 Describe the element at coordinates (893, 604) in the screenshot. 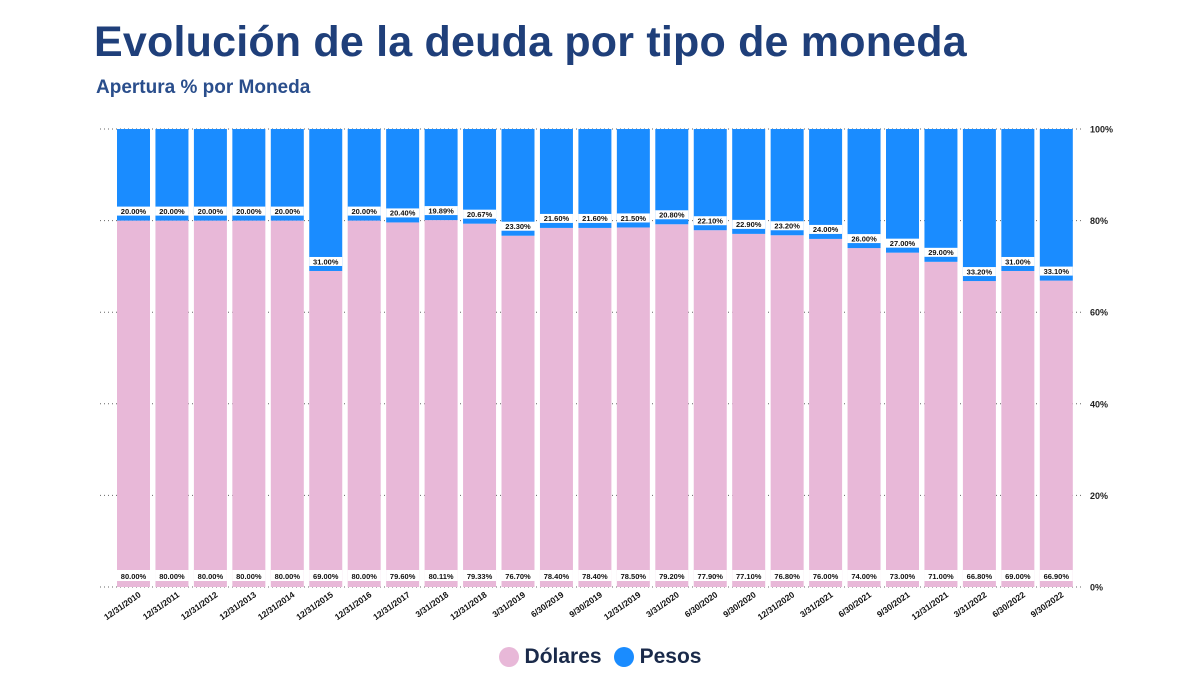

I see `x-tick-label: 9/30/2021` at that location.